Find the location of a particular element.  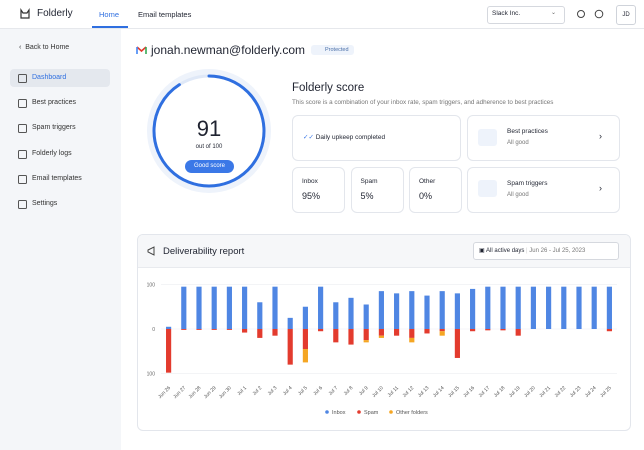

x-tick-label: Jul 4 is located at coordinates (288, 391).